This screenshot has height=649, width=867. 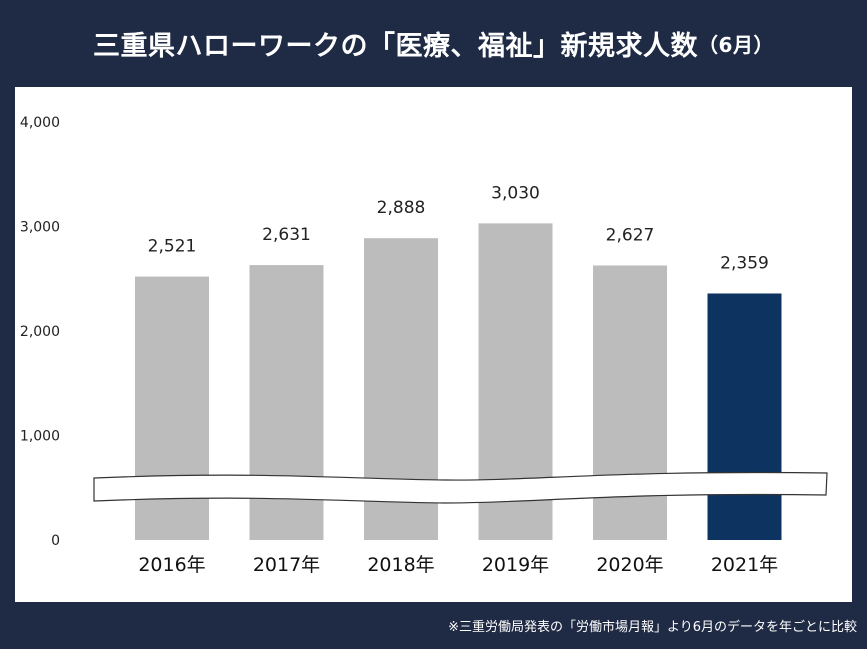 What do you see at coordinates (40, 228) in the screenshot?
I see `y-tick-label: 3,000` at bounding box center [40, 228].